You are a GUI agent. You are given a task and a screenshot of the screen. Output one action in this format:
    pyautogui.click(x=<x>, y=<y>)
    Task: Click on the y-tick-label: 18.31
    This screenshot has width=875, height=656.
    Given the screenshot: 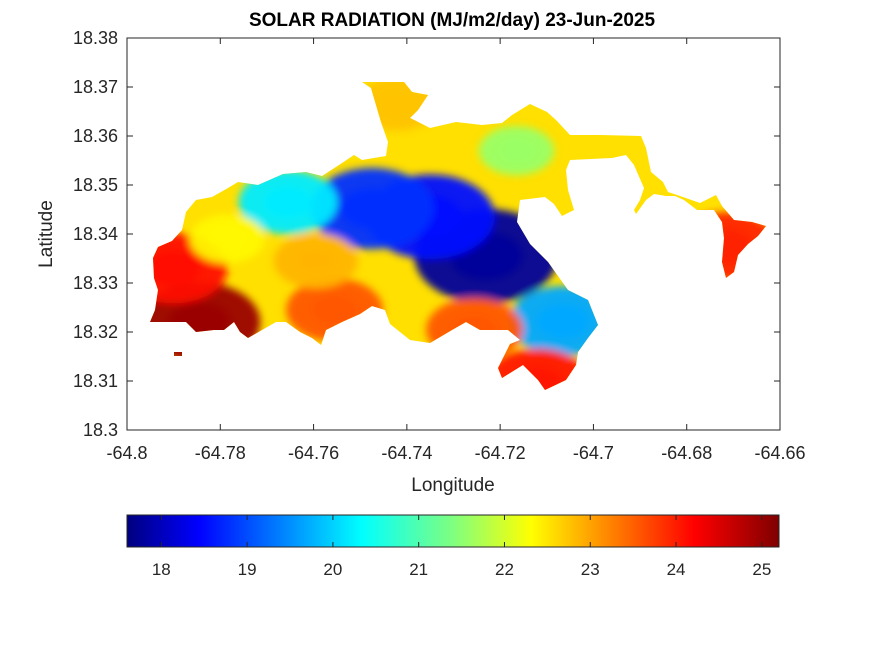 What is the action you would take?
    pyautogui.click(x=95, y=381)
    